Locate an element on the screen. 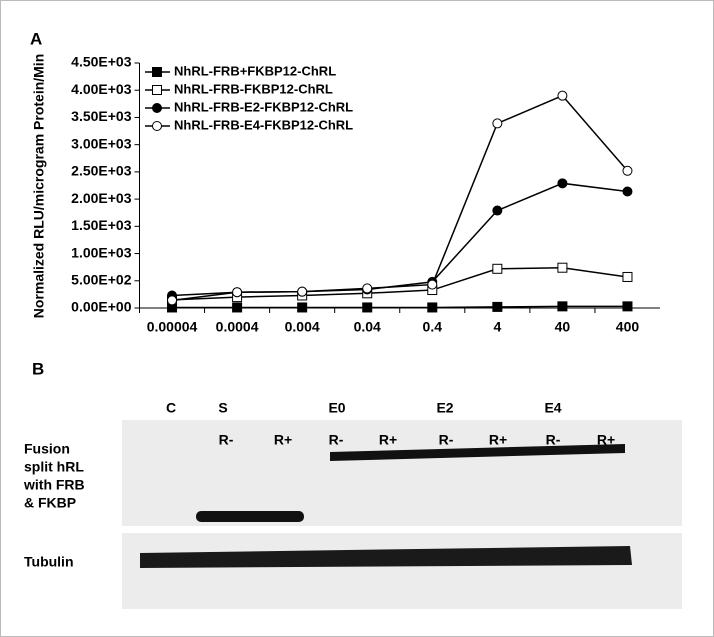 This screenshot has height=637, width=714. y-tick-label: 1.50E+03 is located at coordinates (101, 225).